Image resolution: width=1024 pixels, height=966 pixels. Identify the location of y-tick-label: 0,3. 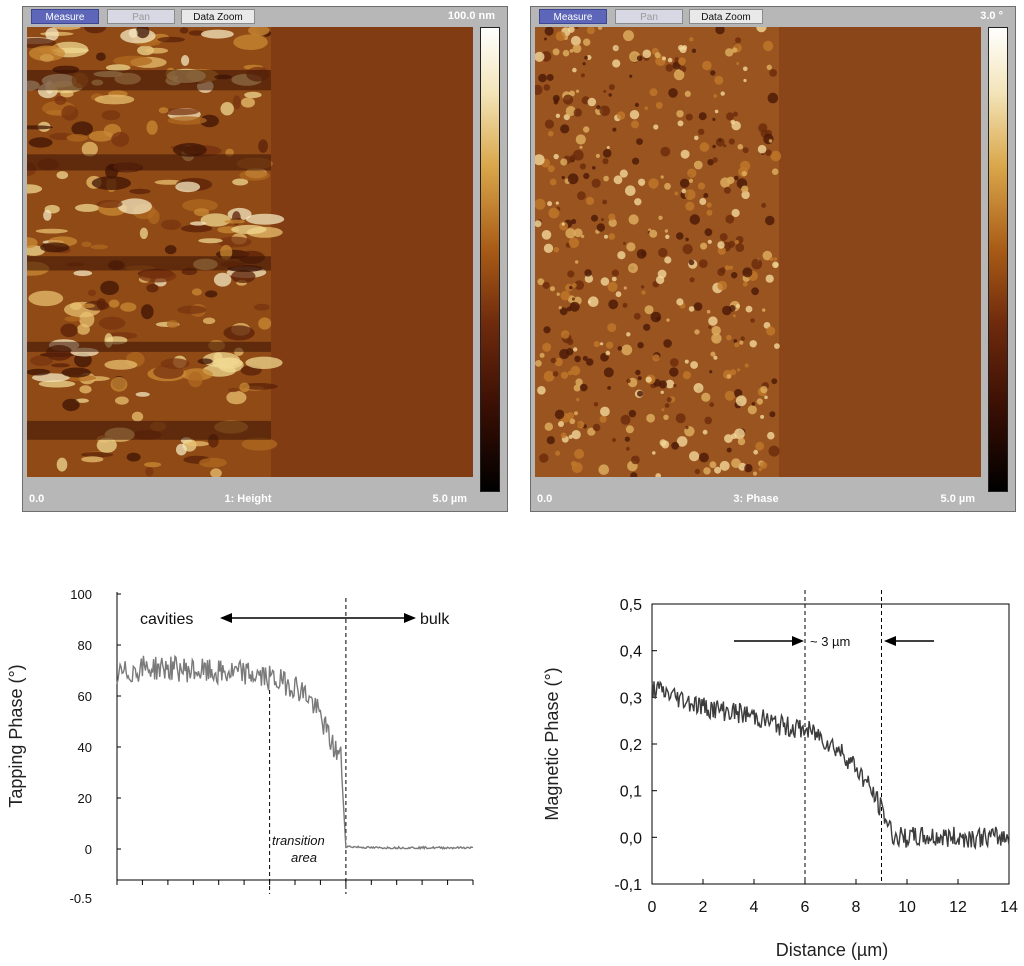
(631, 698).